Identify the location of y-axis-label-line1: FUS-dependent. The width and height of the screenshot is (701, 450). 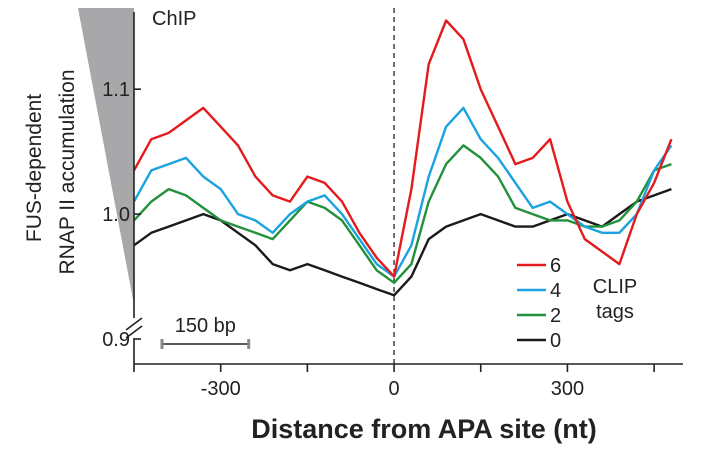
(34, 168).